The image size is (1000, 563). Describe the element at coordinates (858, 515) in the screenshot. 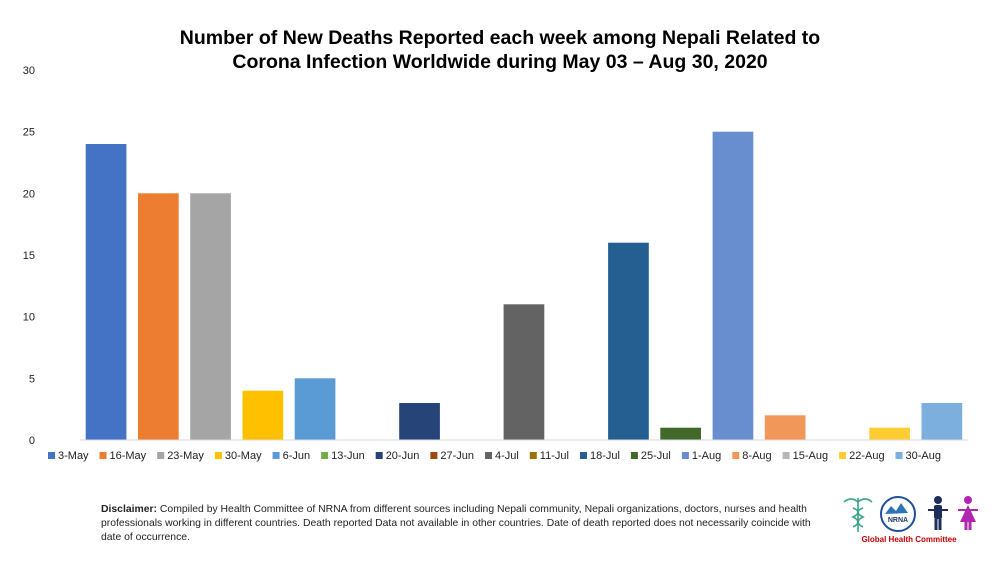

I see `caduceus-icon` at that location.